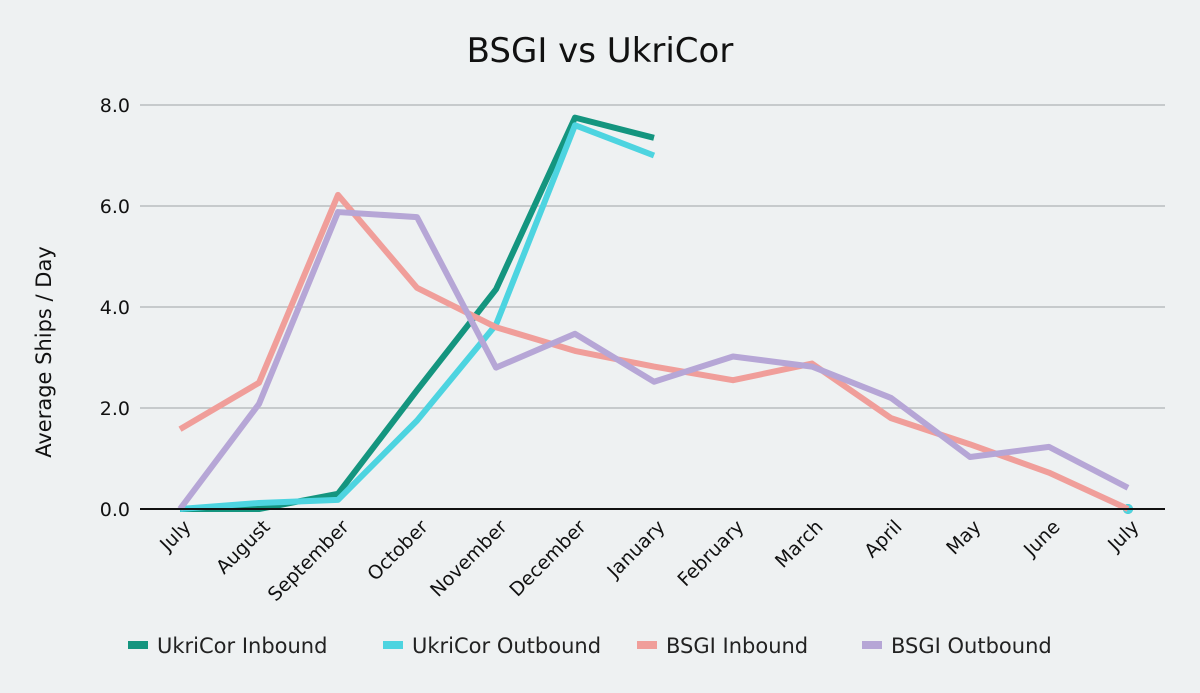 The image size is (1200, 693). I want to click on y-axis-label: Average Ships / Day, so click(44, 352).